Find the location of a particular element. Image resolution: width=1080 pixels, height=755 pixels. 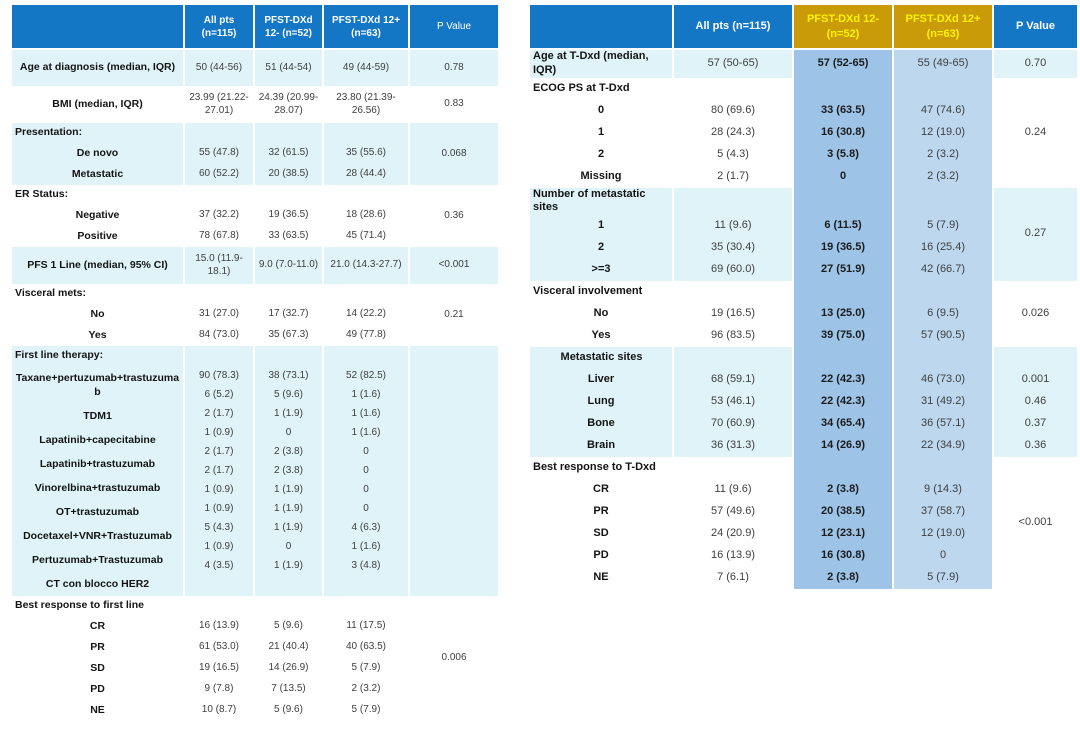

value-cell: 80 (69.6) is located at coordinates (733, 110).